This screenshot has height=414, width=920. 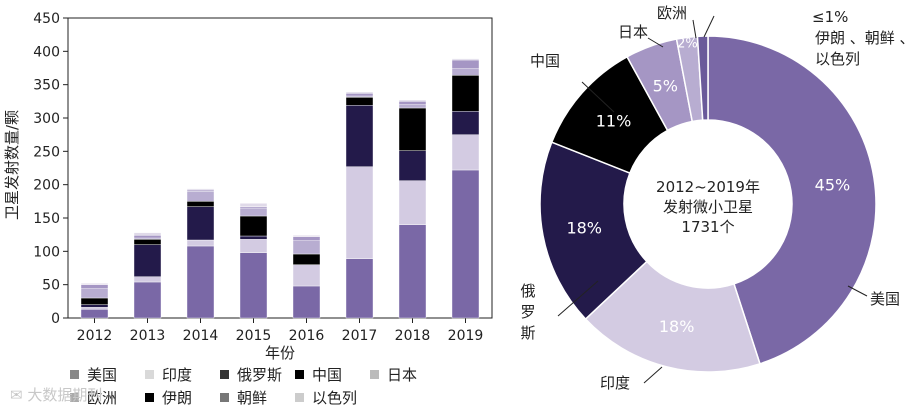 What do you see at coordinates (65, 395) in the screenshot?
I see `watermark-text: 大数据期刊` at bounding box center [65, 395].